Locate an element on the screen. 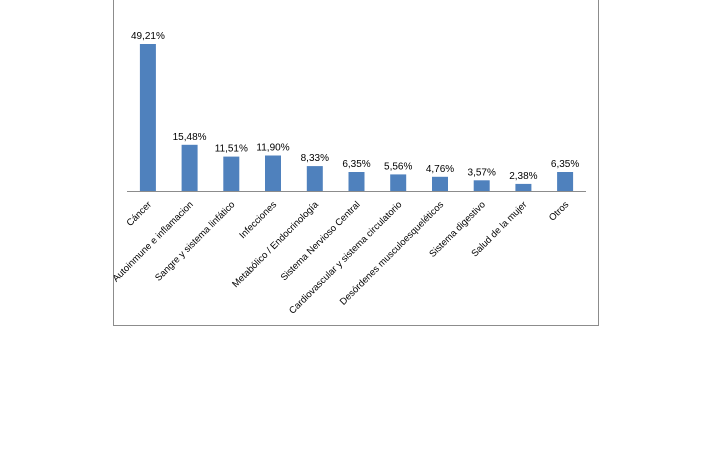 The width and height of the screenshot is (712, 449). category-label-10: Otros is located at coordinates (559, 211).